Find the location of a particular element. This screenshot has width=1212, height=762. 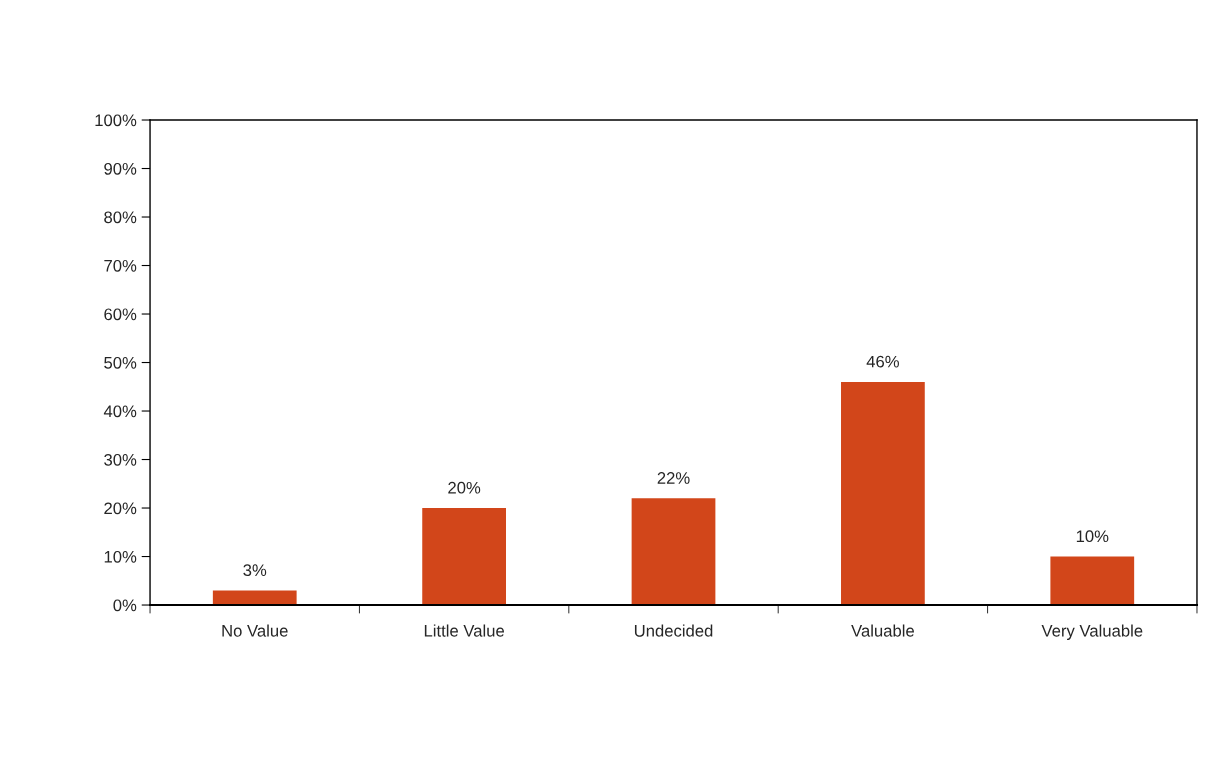

y-tick-label: 30% is located at coordinates (120, 459).